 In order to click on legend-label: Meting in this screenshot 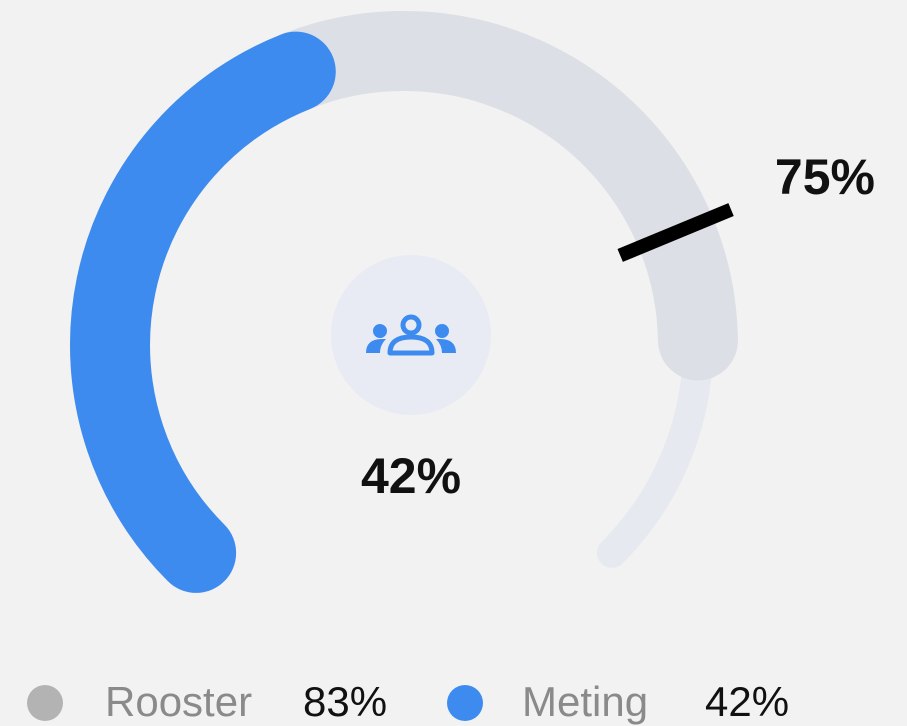, I will do `click(585, 701)`.